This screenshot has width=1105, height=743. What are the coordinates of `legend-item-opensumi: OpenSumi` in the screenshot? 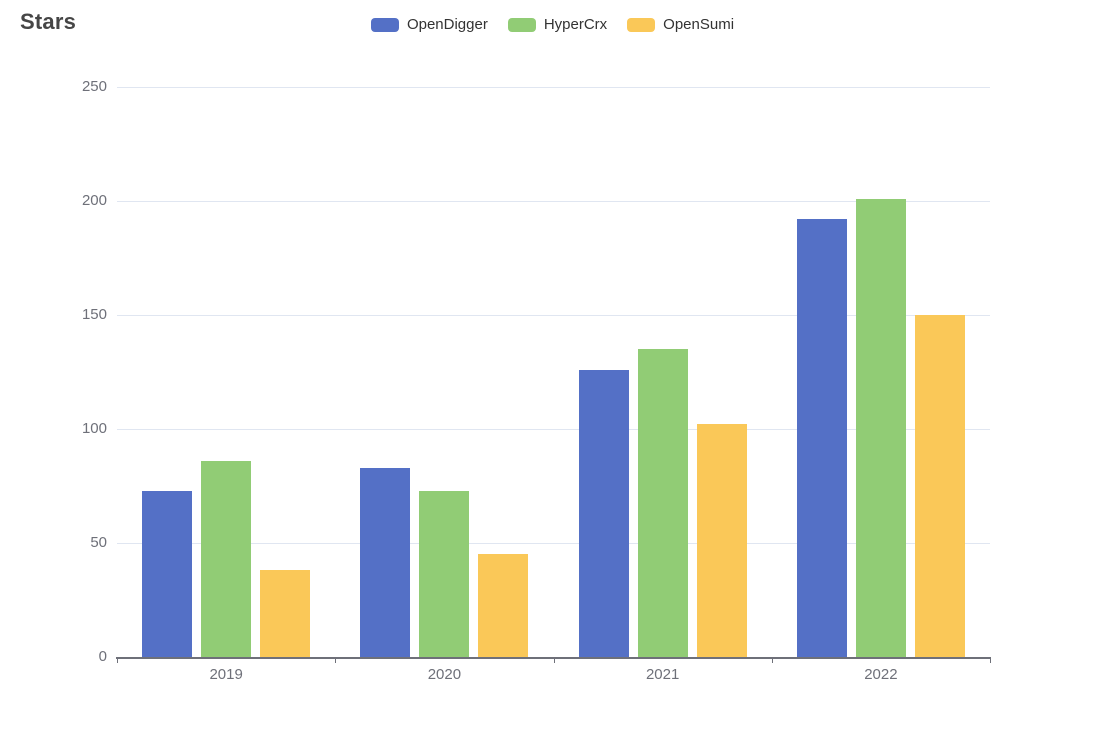 It's located at (680, 24).